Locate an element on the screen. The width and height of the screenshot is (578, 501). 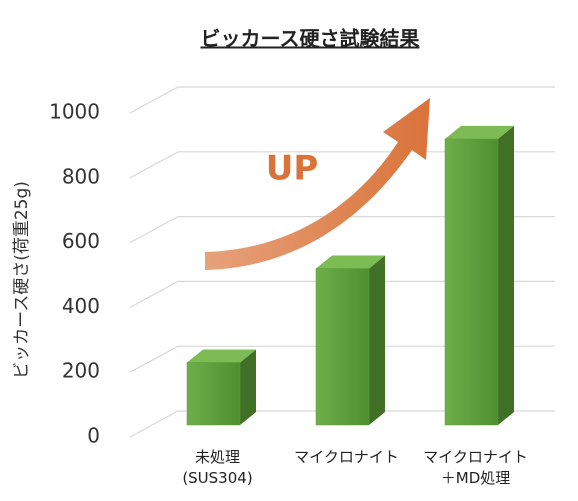
y-tick-label: 0 is located at coordinates (93, 436).